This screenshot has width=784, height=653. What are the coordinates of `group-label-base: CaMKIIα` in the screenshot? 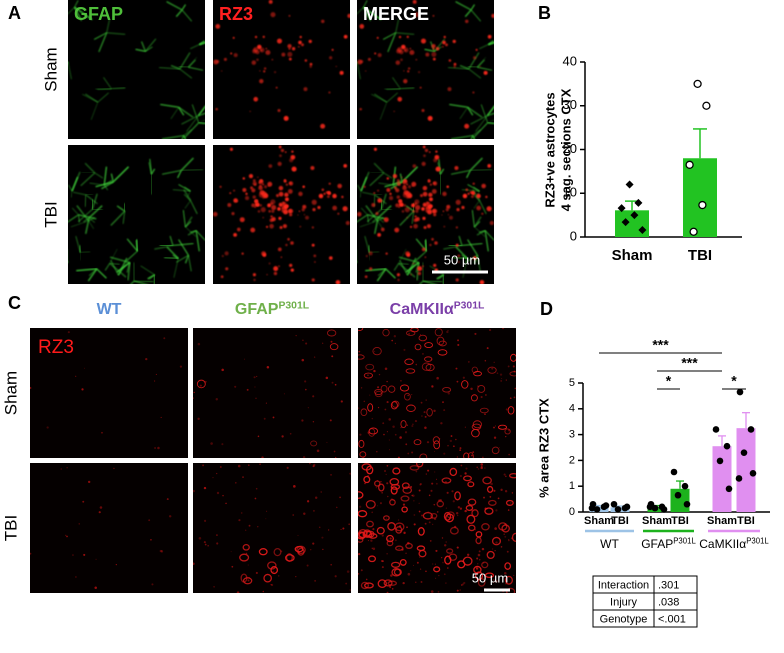 It's located at (722, 544).